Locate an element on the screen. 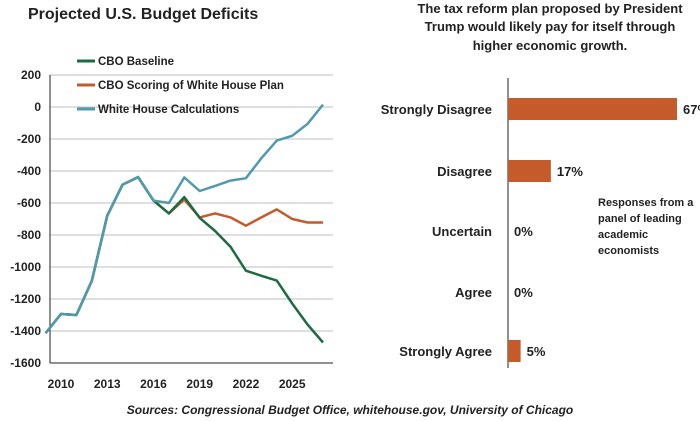  y-tick-label: -200 is located at coordinates (29, 139).